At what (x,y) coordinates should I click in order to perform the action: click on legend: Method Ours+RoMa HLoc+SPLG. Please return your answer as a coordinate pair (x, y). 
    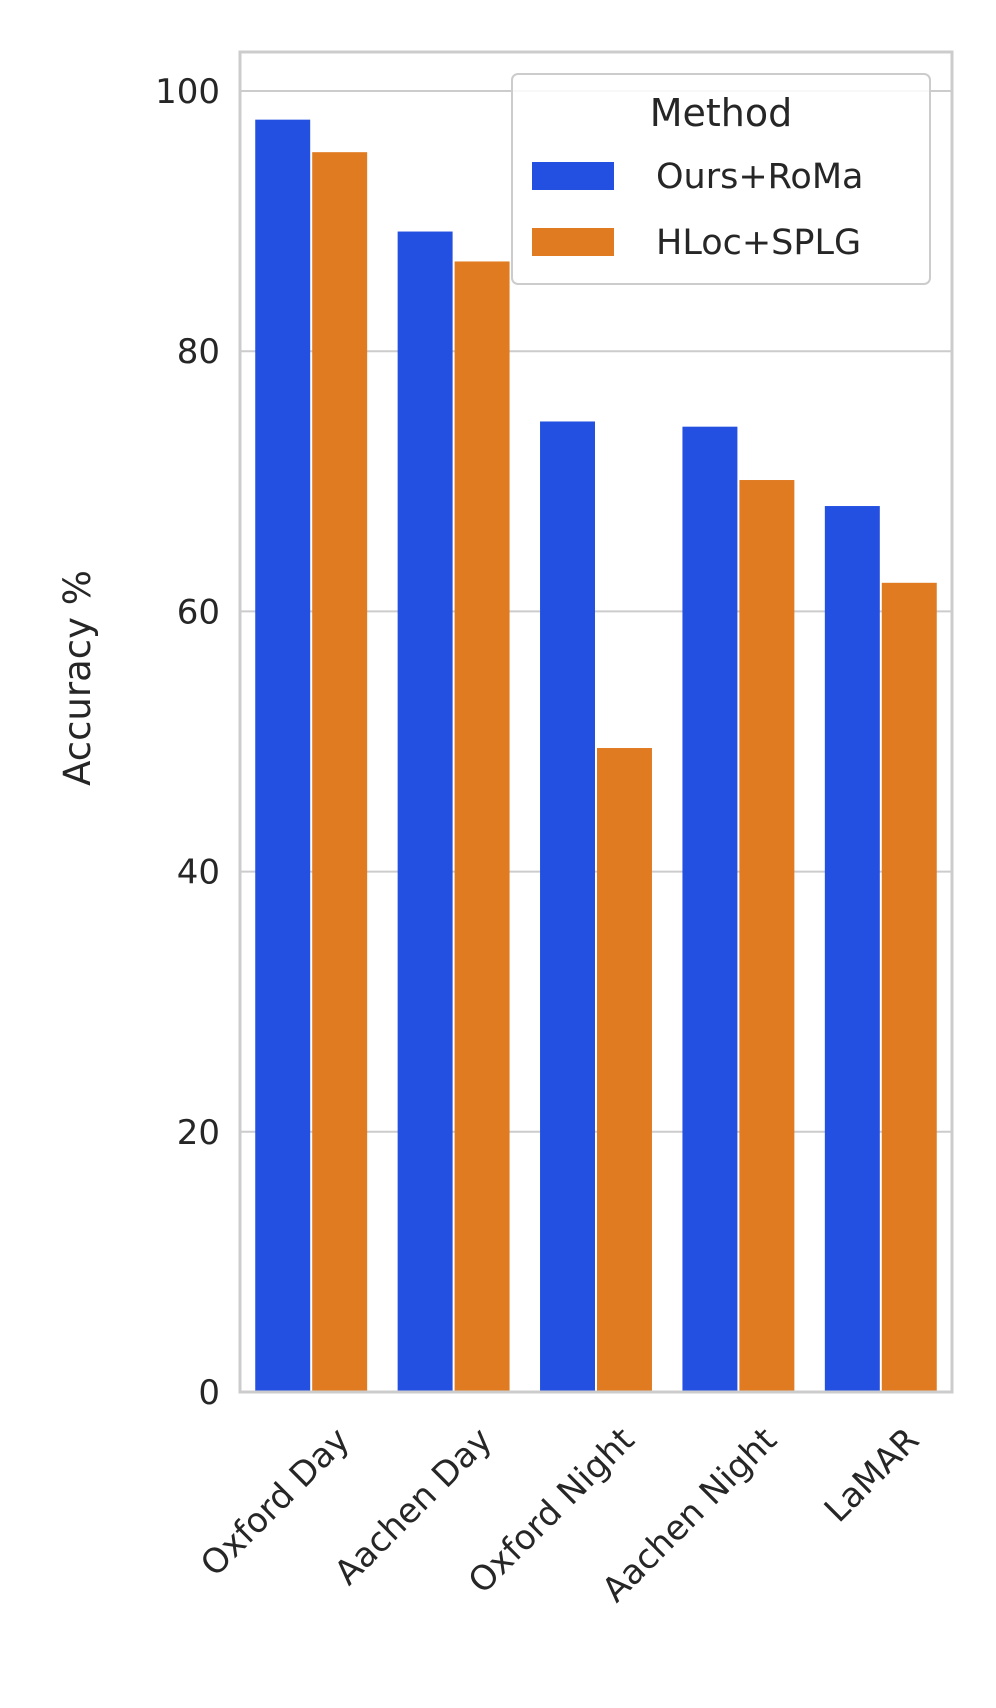
    Looking at the image, I should click on (721, 179).